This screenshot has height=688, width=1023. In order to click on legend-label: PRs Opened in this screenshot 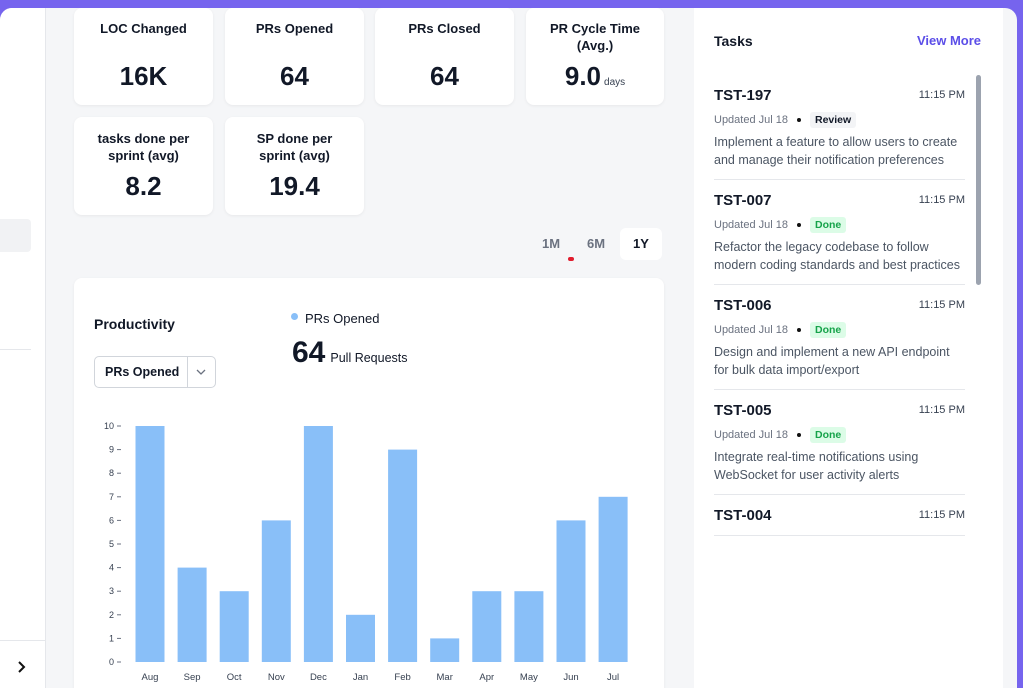, I will do `click(342, 318)`.